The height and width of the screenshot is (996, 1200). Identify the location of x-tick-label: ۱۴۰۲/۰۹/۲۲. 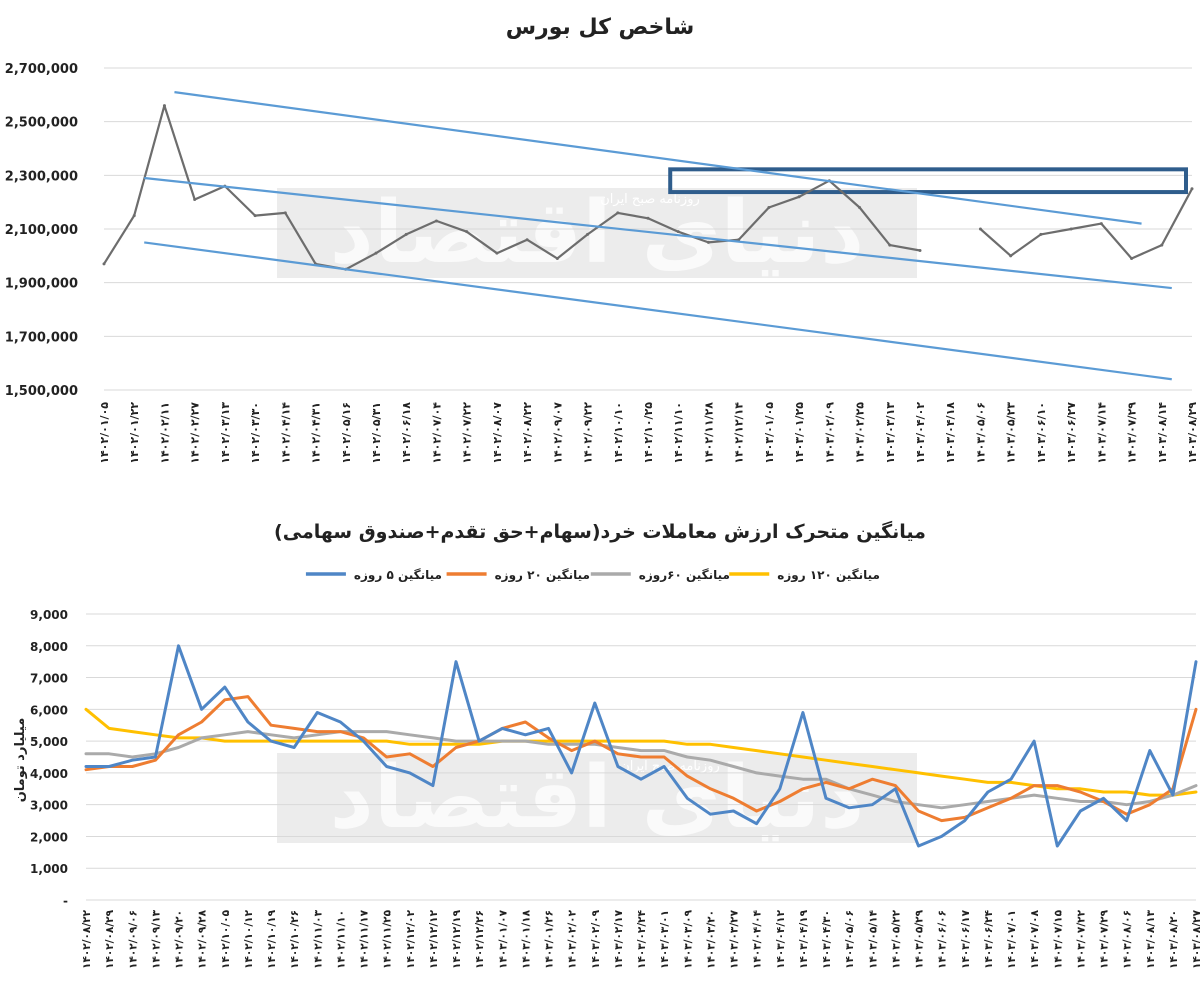
(588, 433).